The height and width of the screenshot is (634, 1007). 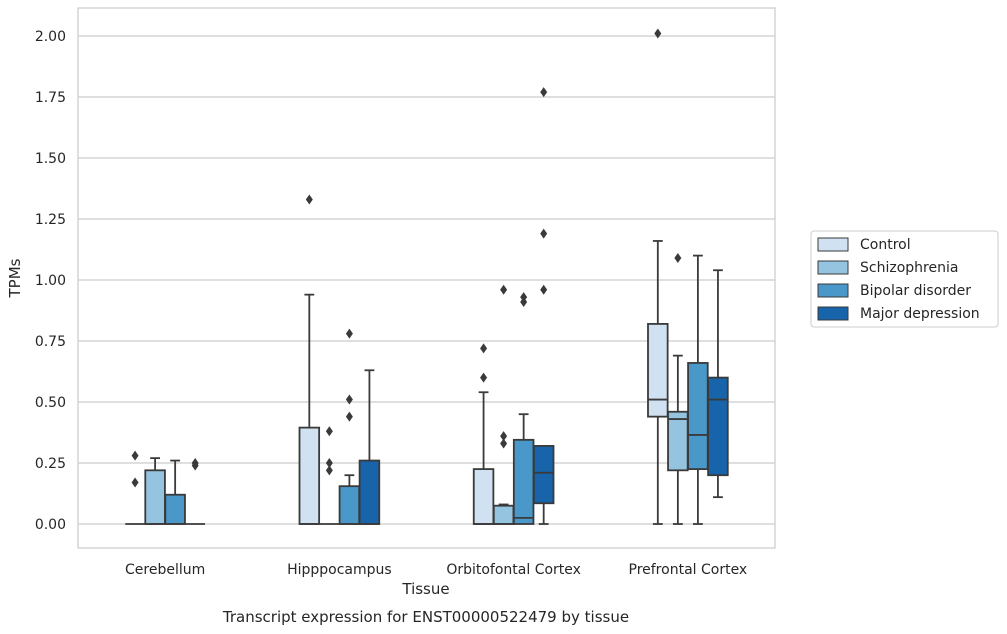 What do you see at coordinates (50, 159) in the screenshot?
I see `y-tick-label: 1.50` at bounding box center [50, 159].